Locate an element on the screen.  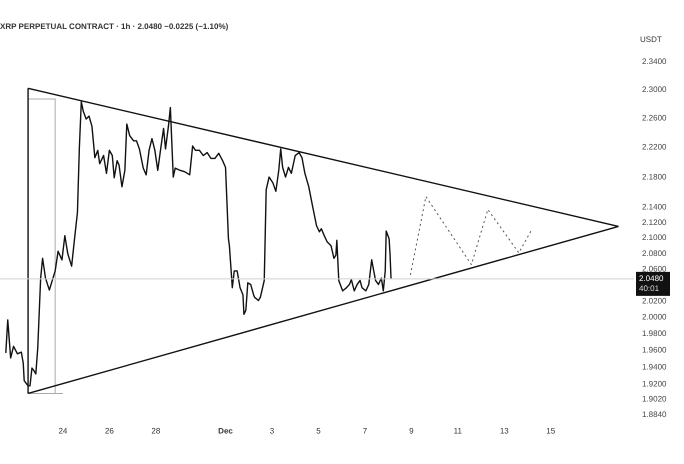
y-tick-label: 2.0600 is located at coordinates (655, 269).